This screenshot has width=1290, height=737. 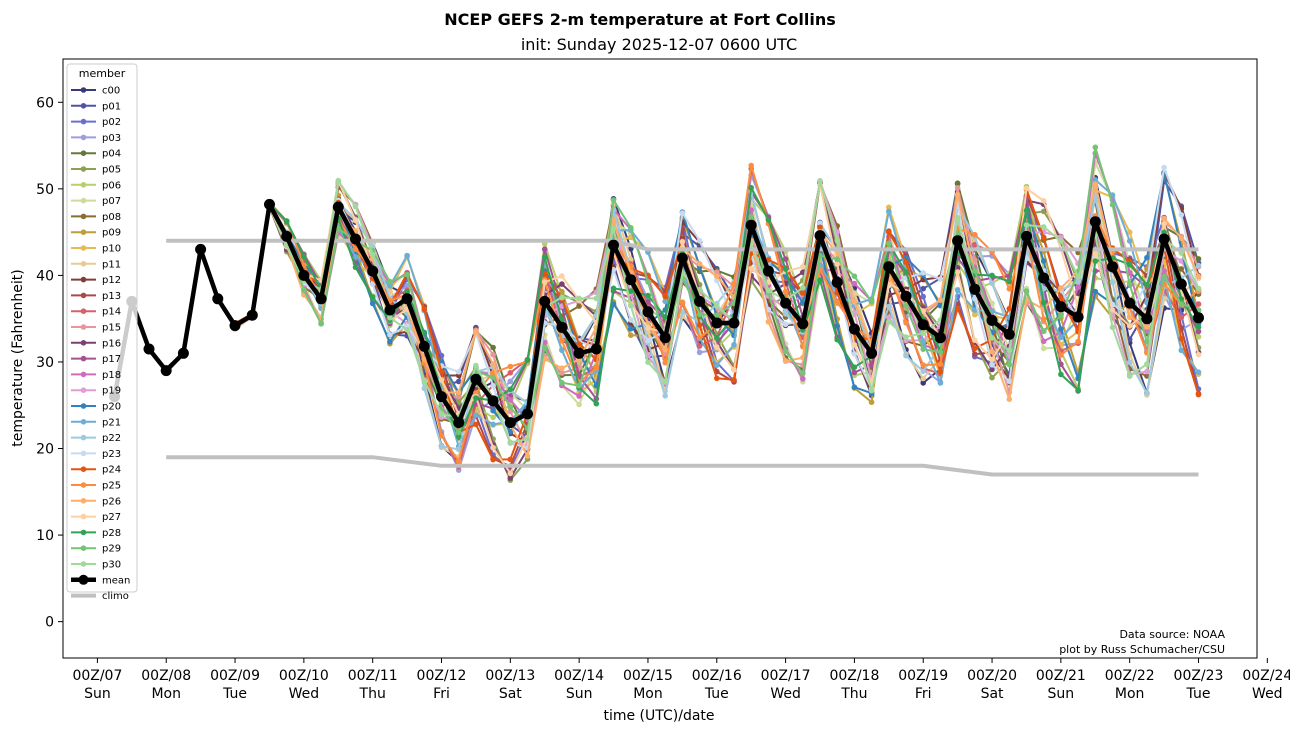 I want to click on point-p15, so click(x=957, y=188).